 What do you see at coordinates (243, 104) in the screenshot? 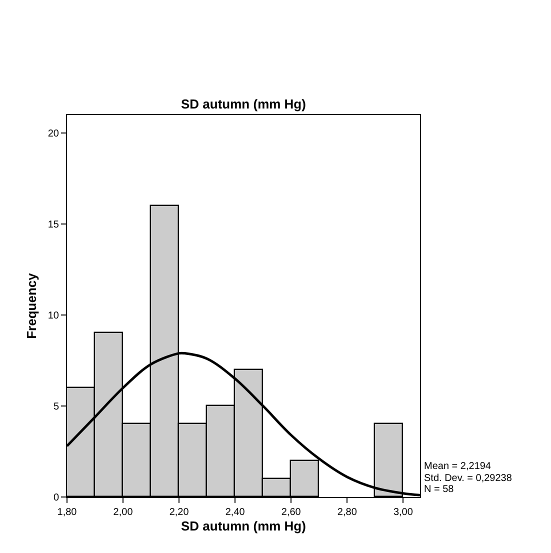
I see `chart-title: SD autumn (mm Hg)` at bounding box center [243, 104].